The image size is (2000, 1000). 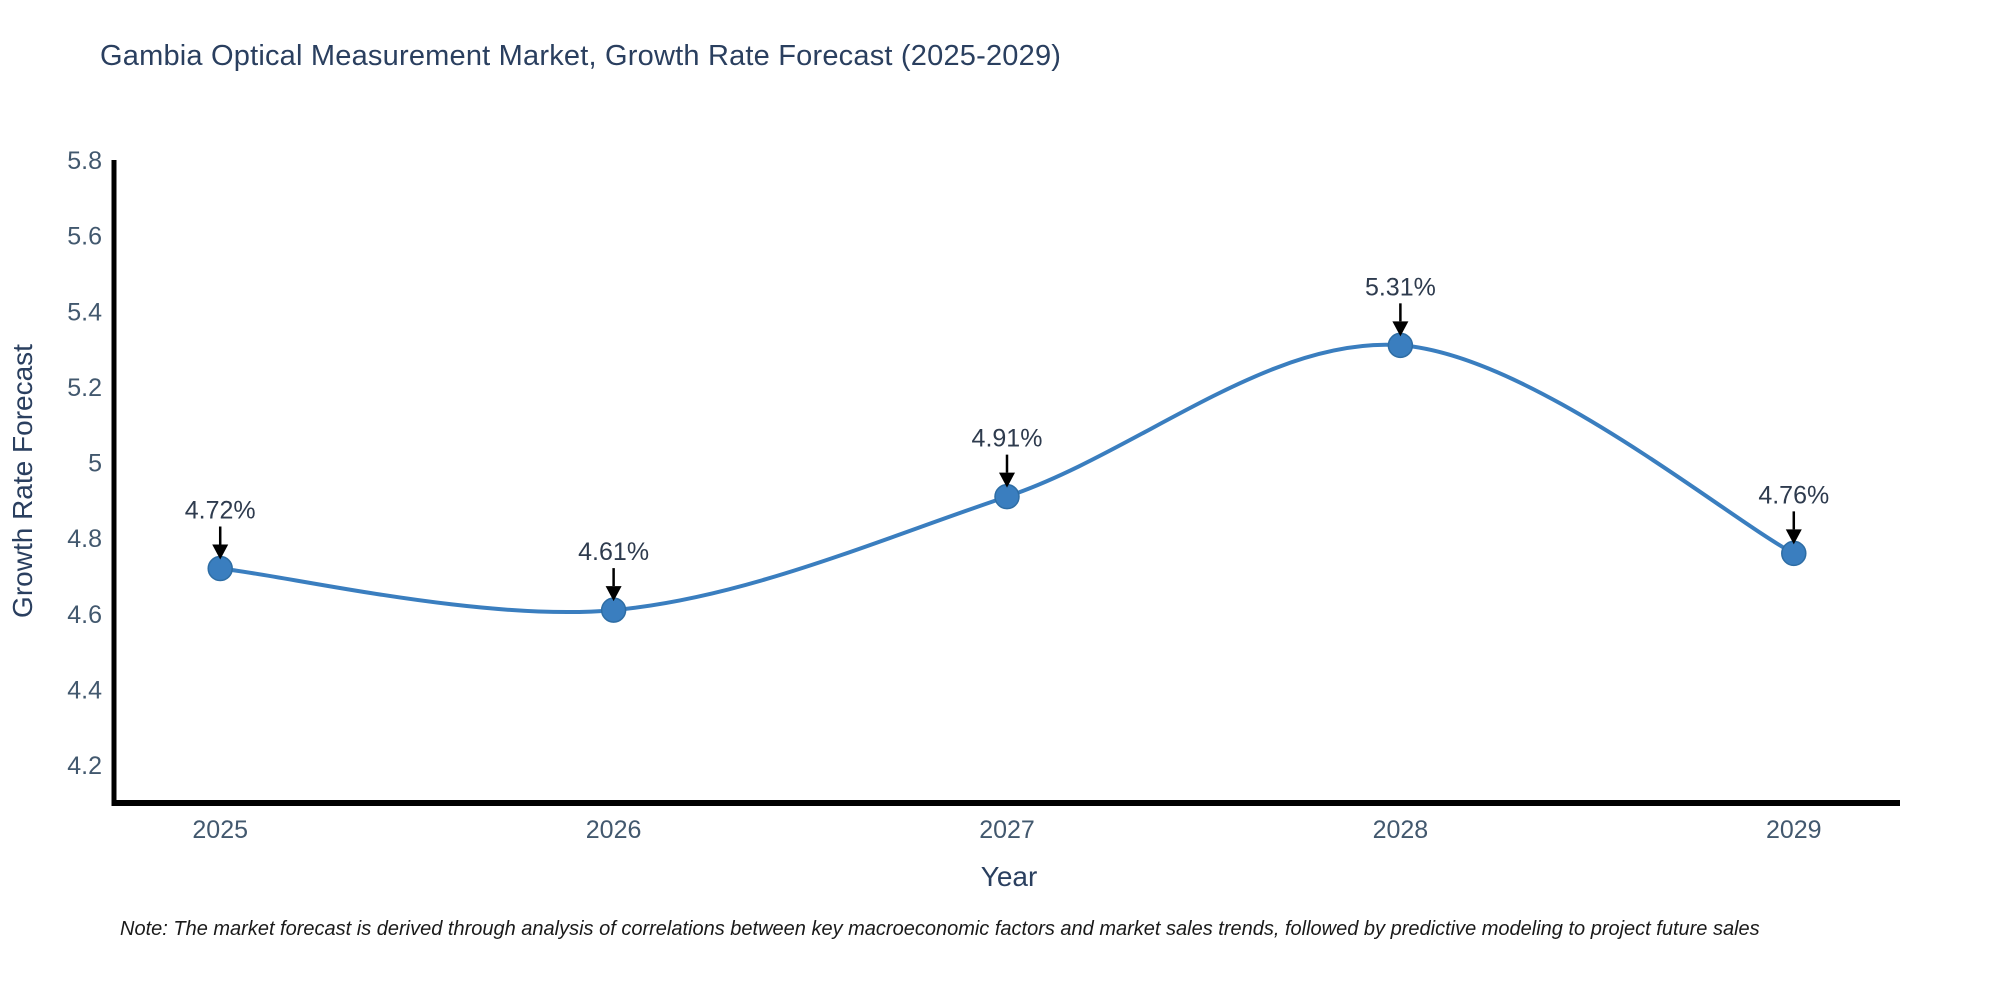 I want to click on annotation-label: 4.61%, so click(x=613, y=552).